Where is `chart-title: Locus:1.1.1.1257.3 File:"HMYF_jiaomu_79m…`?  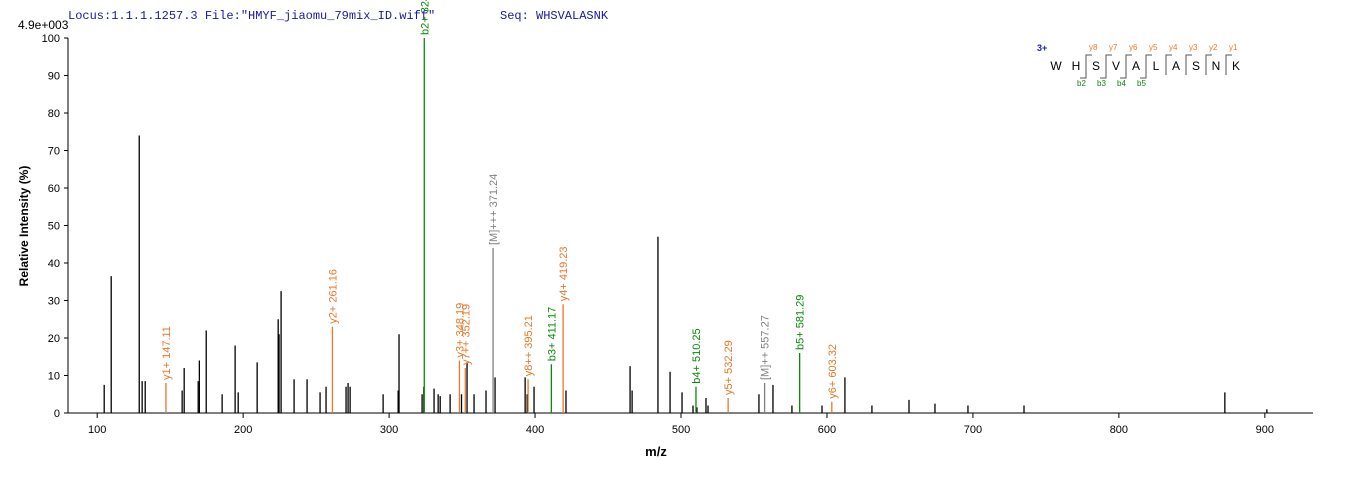 chart-title: Locus:1.1.1.1257.3 File:"HMYF_jiaomu_79m… is located at coordinates (251, 16).